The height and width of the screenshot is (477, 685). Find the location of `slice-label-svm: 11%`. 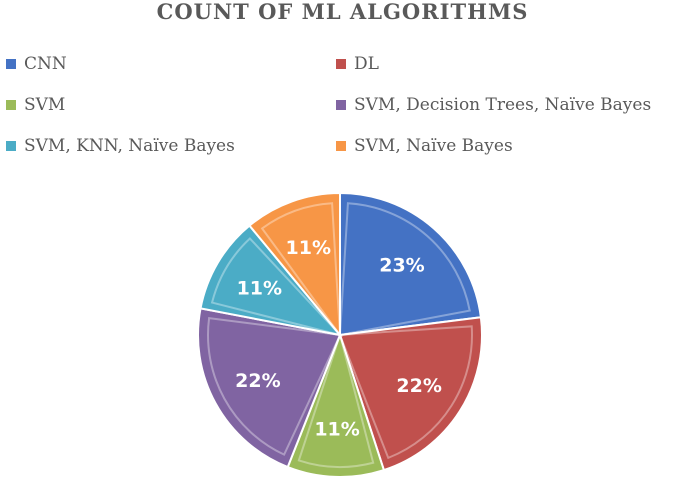

slice-label-svm: 11% is located at coordinates (336, 430).